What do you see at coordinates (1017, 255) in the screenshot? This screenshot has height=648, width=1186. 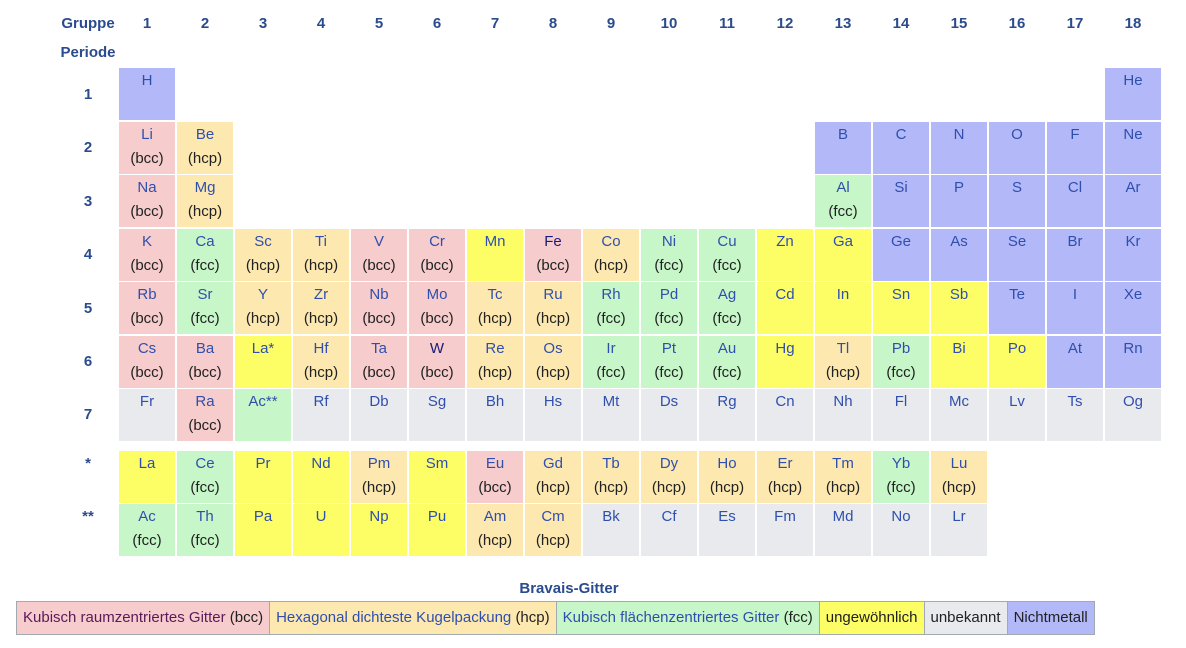 I see `element-cell: Se` at bounding box center [1017, 255].